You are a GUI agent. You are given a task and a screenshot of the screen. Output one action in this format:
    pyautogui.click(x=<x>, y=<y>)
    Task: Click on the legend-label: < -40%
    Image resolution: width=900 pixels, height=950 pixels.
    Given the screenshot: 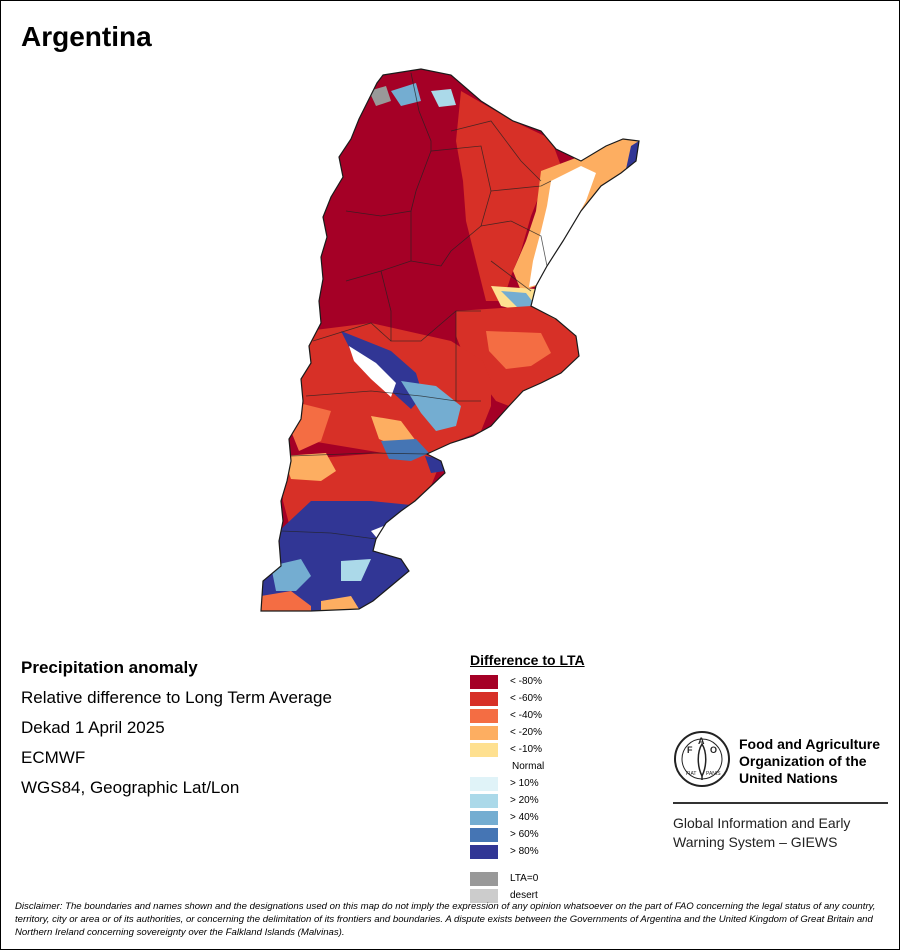 What is the action you would take?
    pyautogui.click(x=526, y=715)
    